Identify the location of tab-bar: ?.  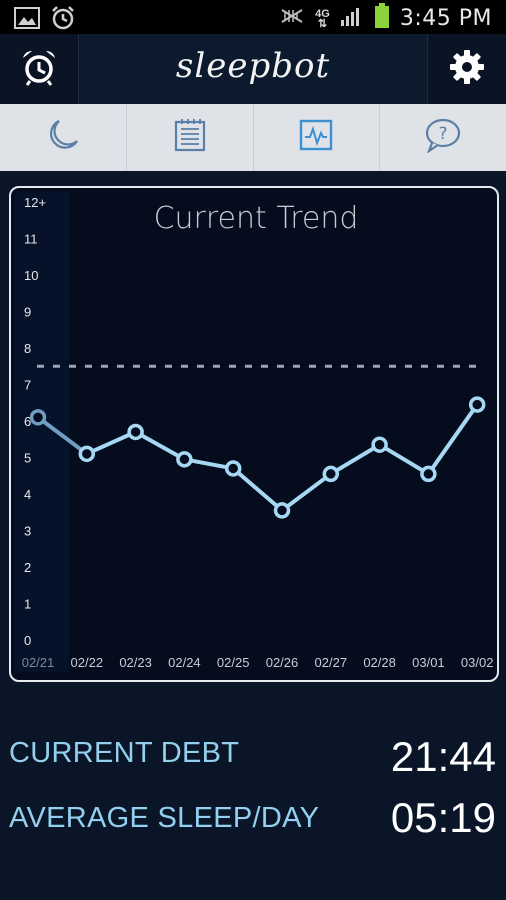
(253, 137).